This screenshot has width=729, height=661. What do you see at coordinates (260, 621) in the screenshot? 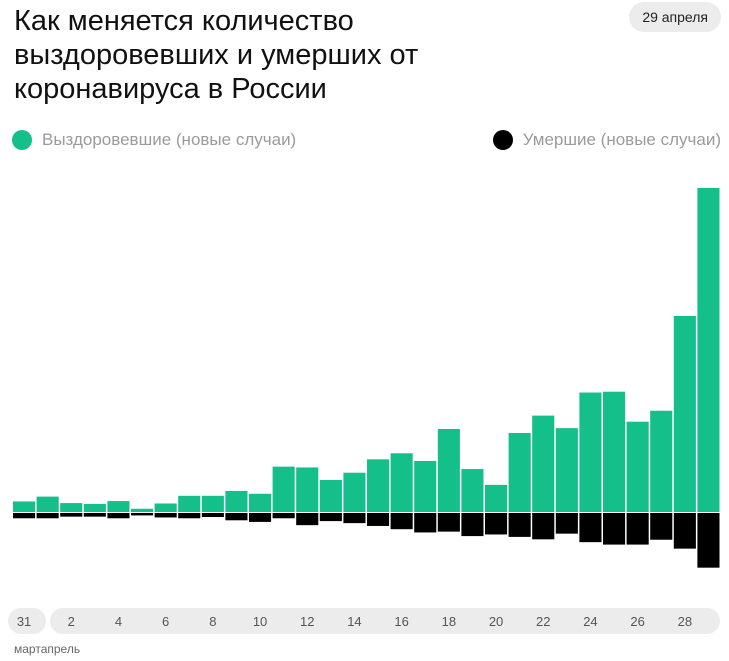
I see `tick-label: 10` at bounding box center [260, 621].